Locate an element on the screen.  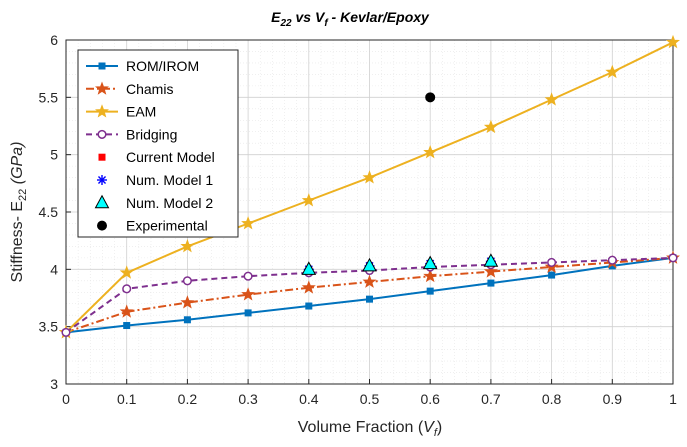
x-tick-label: 0.1 is located at coordinates (127, 399).